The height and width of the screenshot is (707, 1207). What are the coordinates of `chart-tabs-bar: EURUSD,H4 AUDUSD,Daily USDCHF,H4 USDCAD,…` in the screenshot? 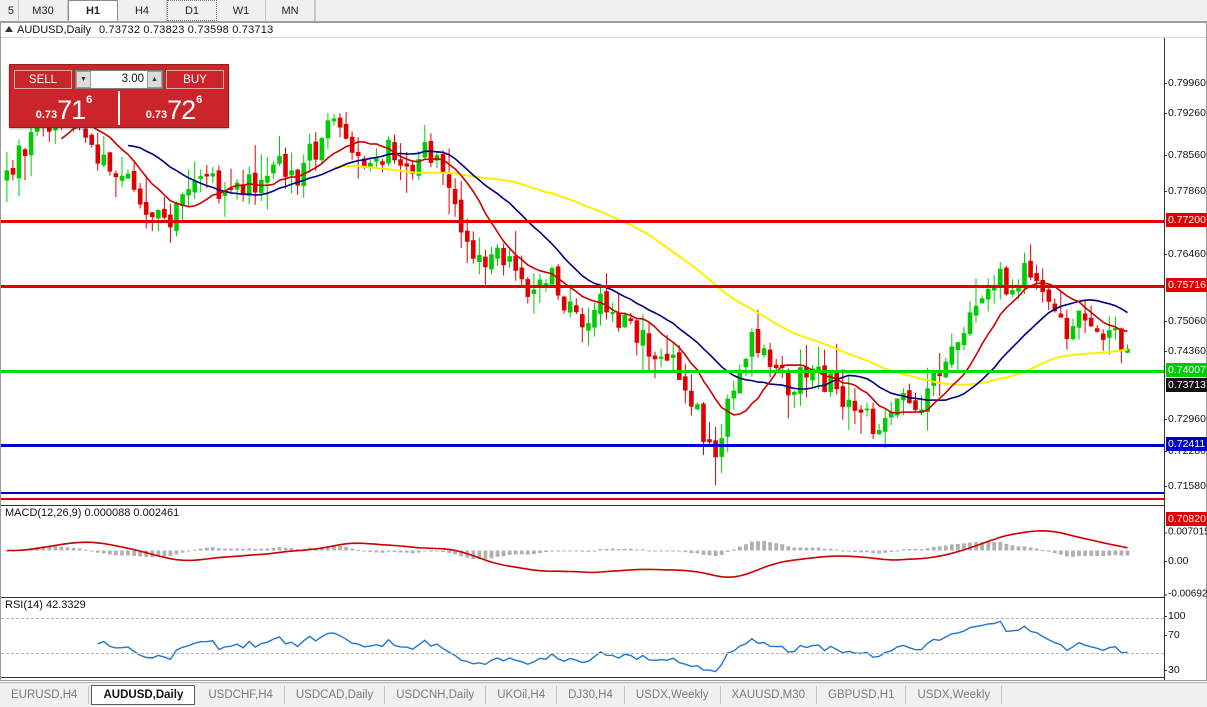 It's located at (603, 694).